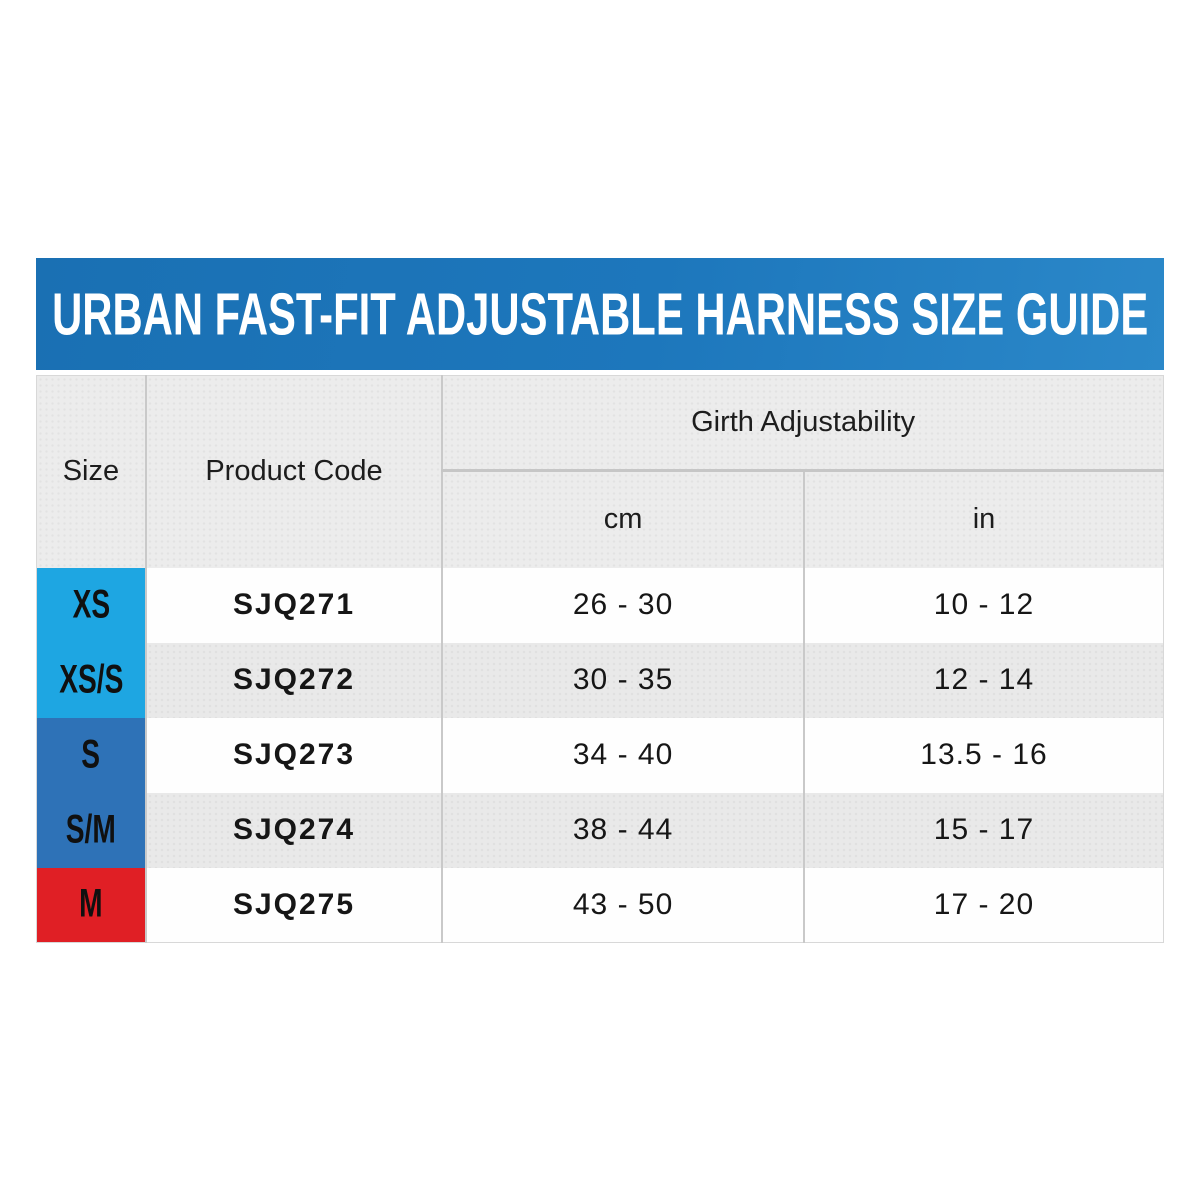  I want to click on girth-cm-cell: 43 - 50, so click(622, 905).